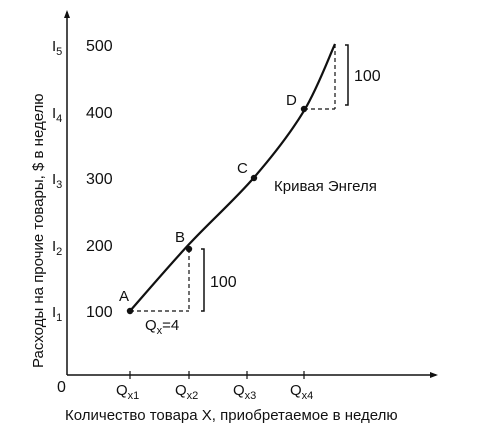 Image resolution: width=492 pixels, height=428 pixels. I want to click on income-label: I4, so click(57, 115).